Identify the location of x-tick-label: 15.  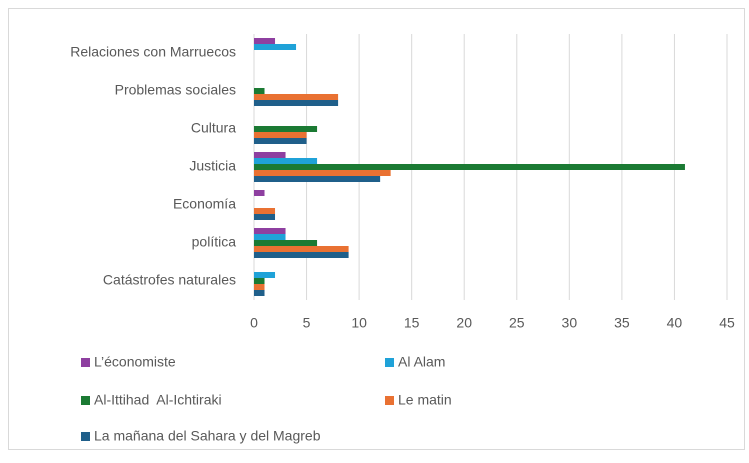
(412, 323).